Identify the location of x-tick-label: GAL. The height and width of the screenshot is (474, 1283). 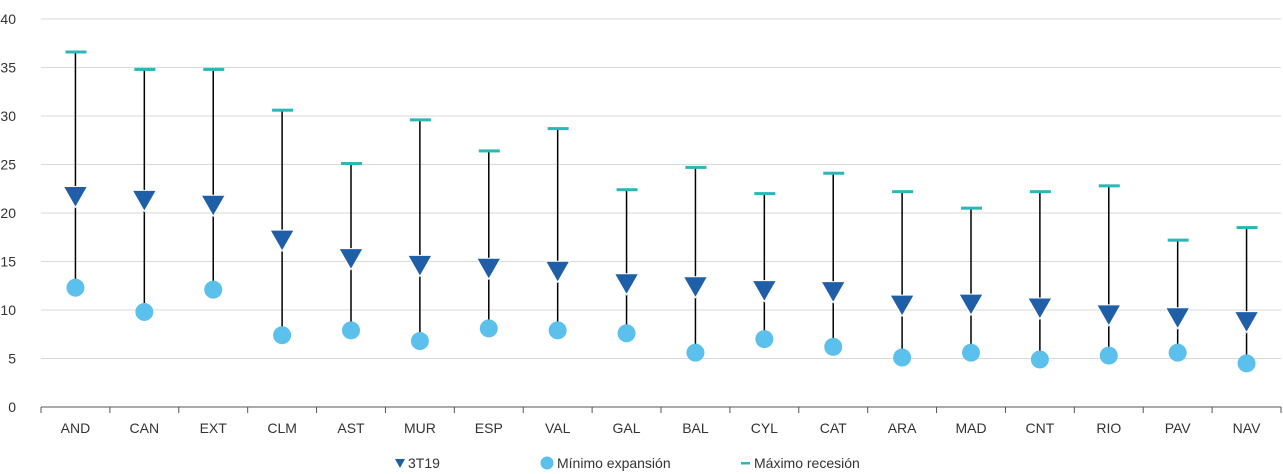
(627, 428).